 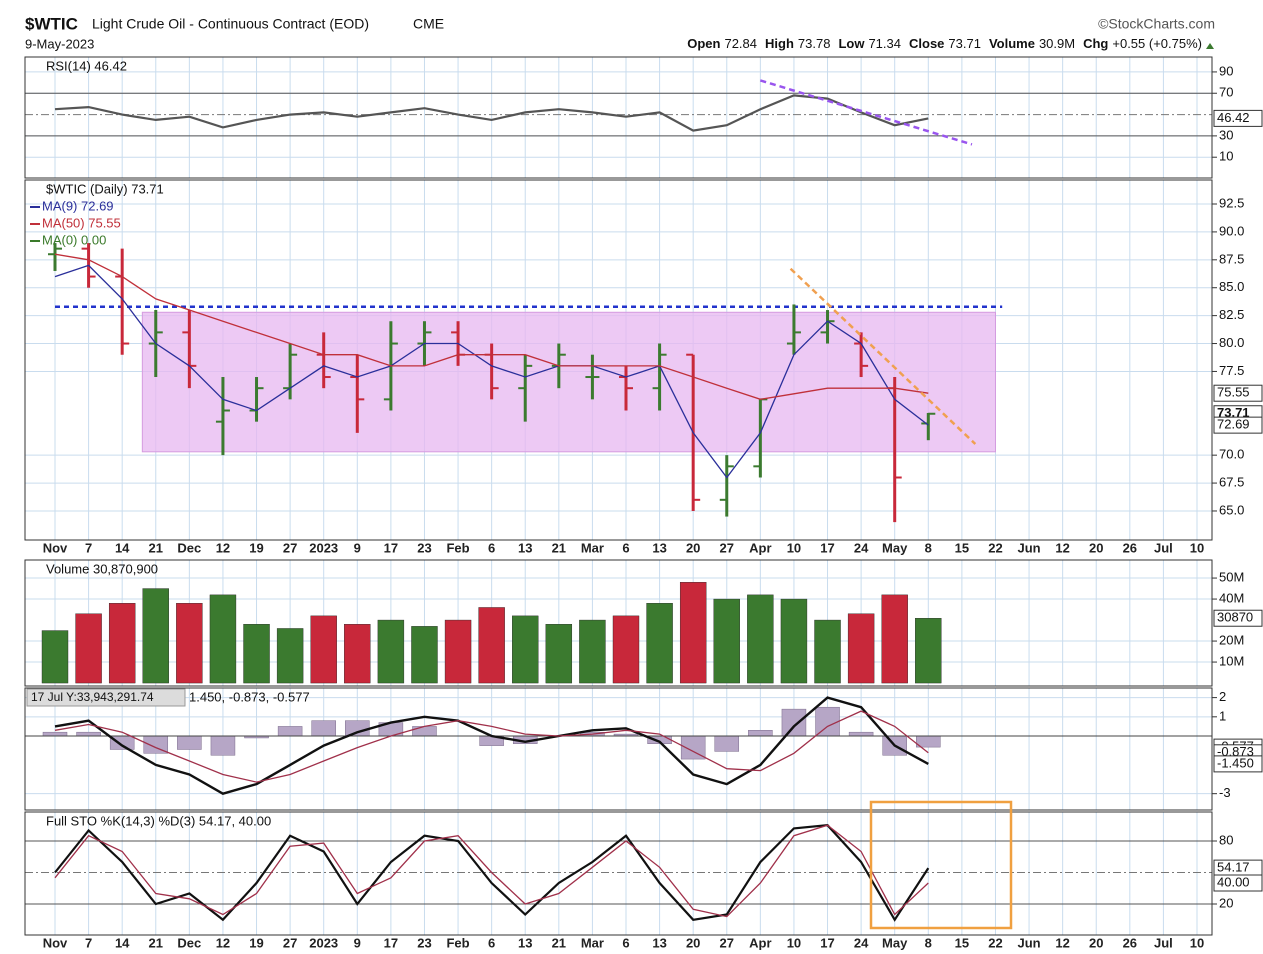 What do you see at coordinates (428, 24) in the screenshot?
I see `exchange: CME` at bounding box center [428, 24].